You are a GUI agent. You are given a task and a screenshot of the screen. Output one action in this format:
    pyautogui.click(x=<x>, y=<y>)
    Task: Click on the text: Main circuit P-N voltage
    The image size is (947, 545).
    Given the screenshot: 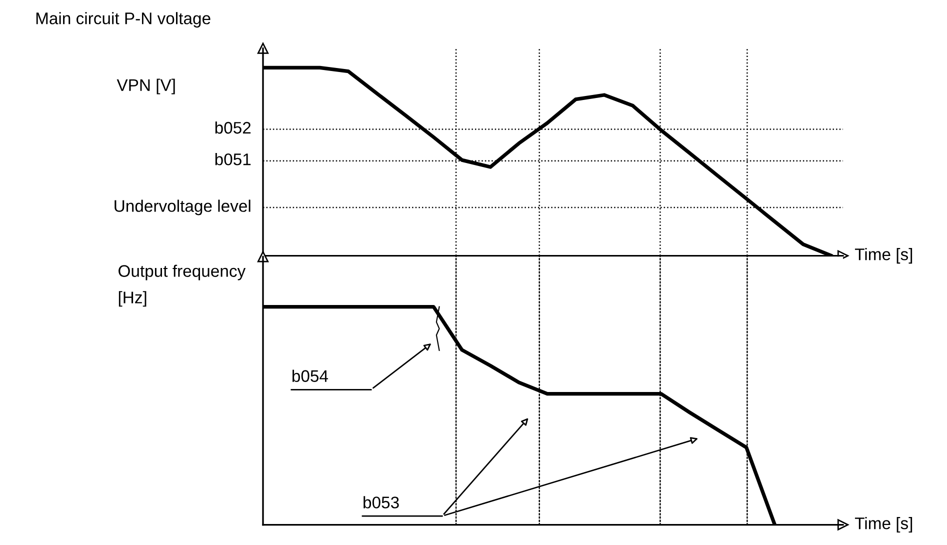 What is the action you would take?
    pyautogui.click(x=123, y=20)
    